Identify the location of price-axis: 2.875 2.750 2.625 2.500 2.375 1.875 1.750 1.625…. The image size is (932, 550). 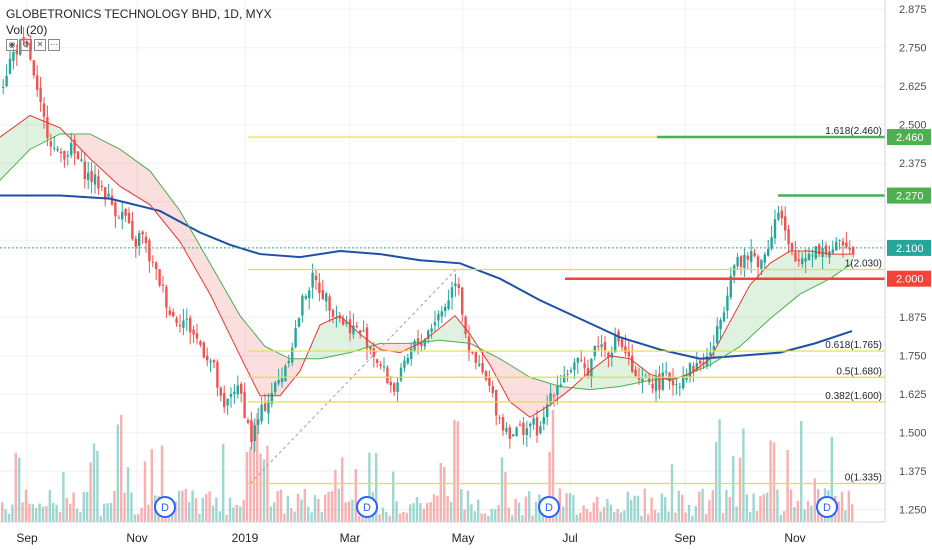
(908, 275).